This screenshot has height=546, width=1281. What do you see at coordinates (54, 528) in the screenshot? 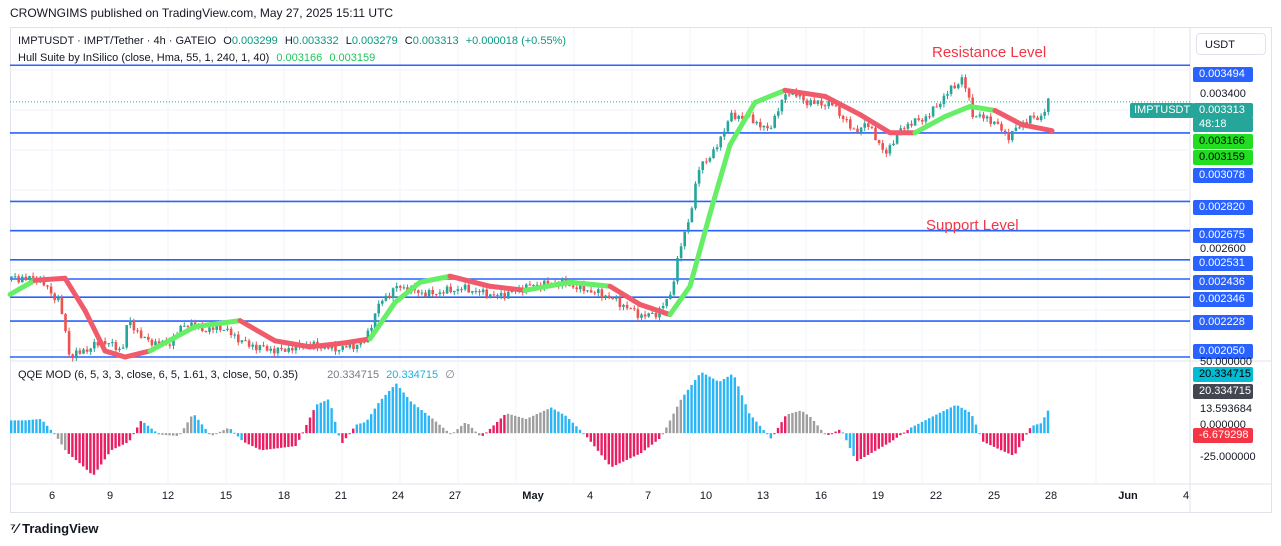
I see `tradingview-logo: ⁷⁄ TradingView` at bounding box center [54, 528].